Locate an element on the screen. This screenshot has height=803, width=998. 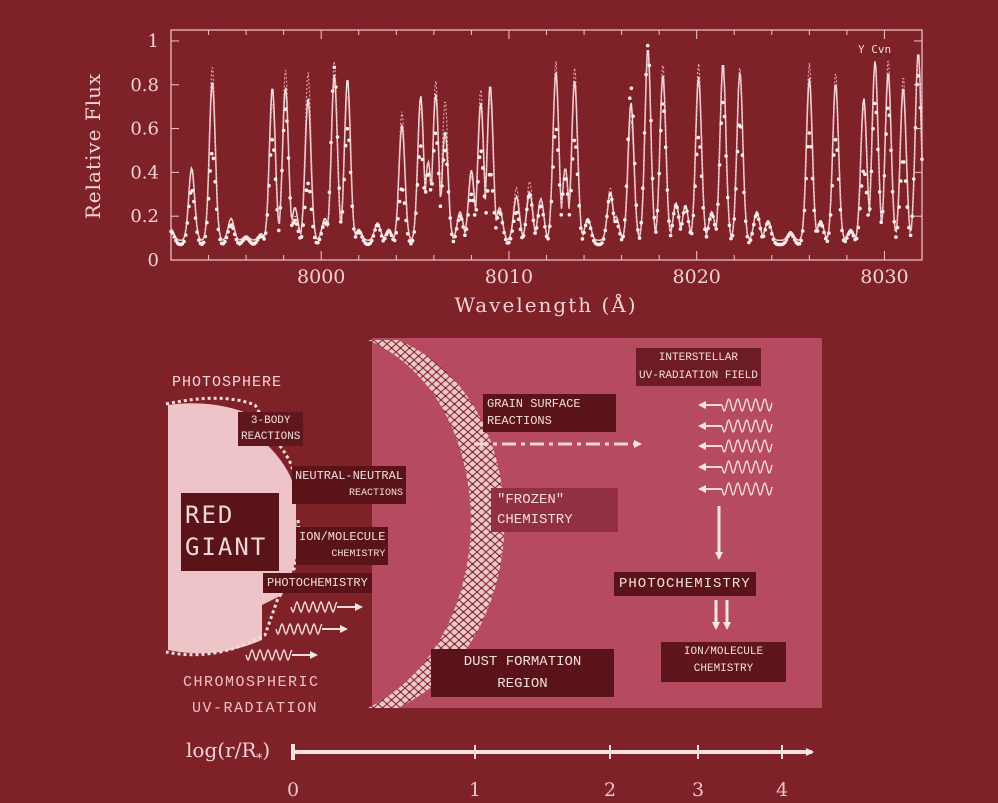
three-body-line2: REACTIONS is located at coordinates (271, 437).